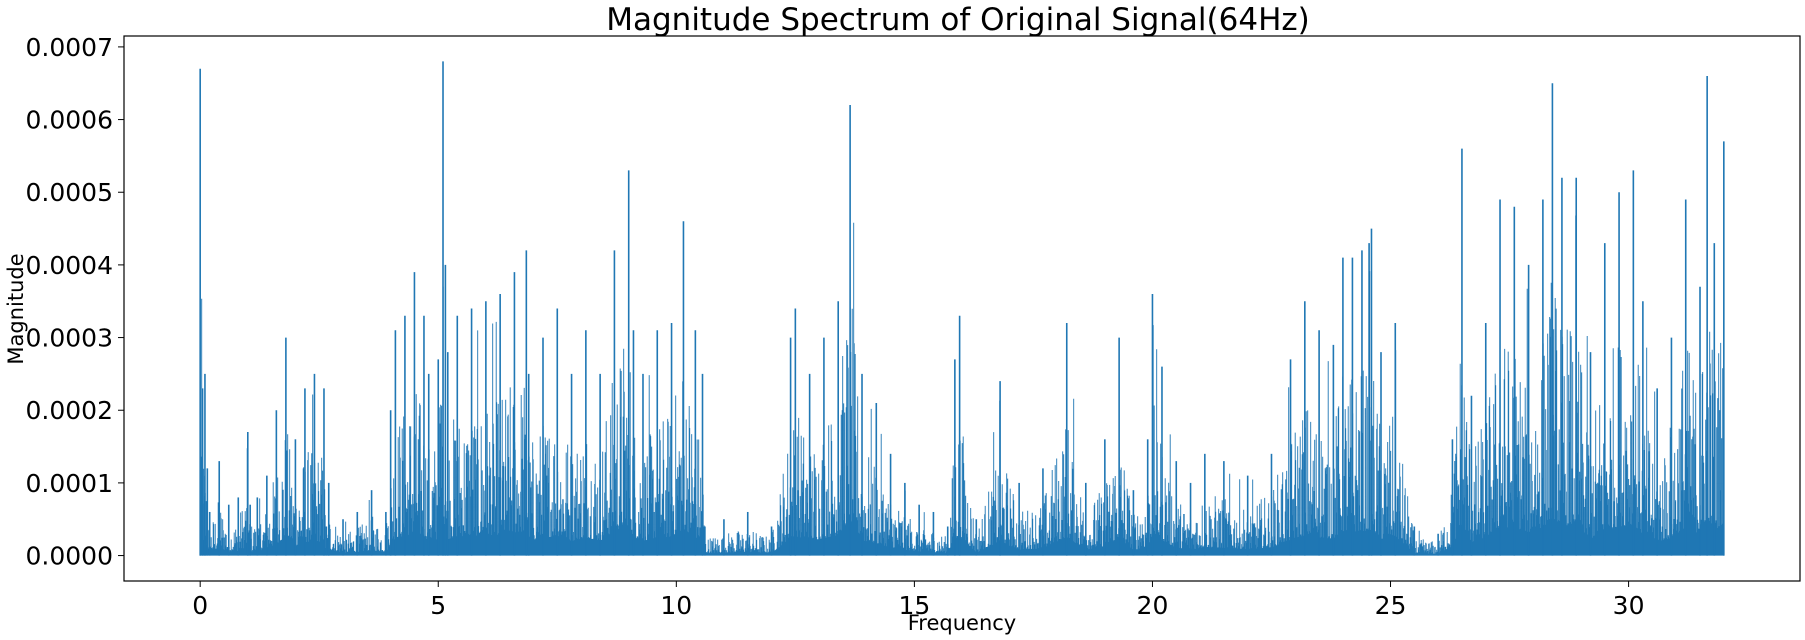  What do you see at coordinates (69, 265) in the screenshot?
I see `y-tick-label: 0.0004` at bounding box center [69, 265].